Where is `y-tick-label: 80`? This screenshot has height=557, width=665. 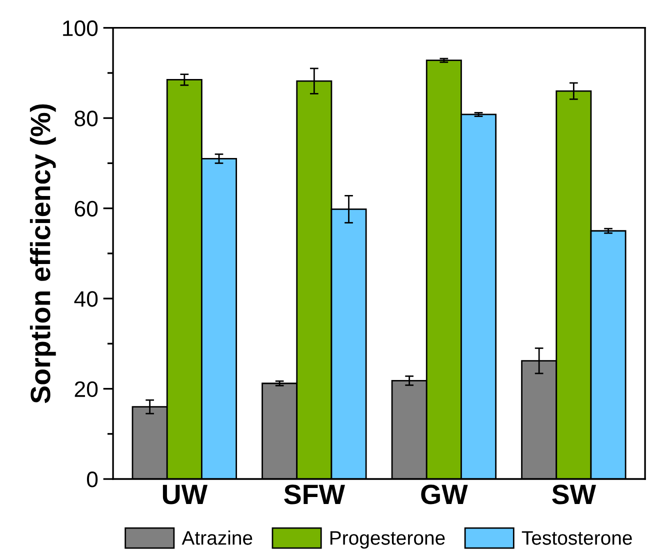
y-tick-label: 80 is located at coordinates (86, 118).